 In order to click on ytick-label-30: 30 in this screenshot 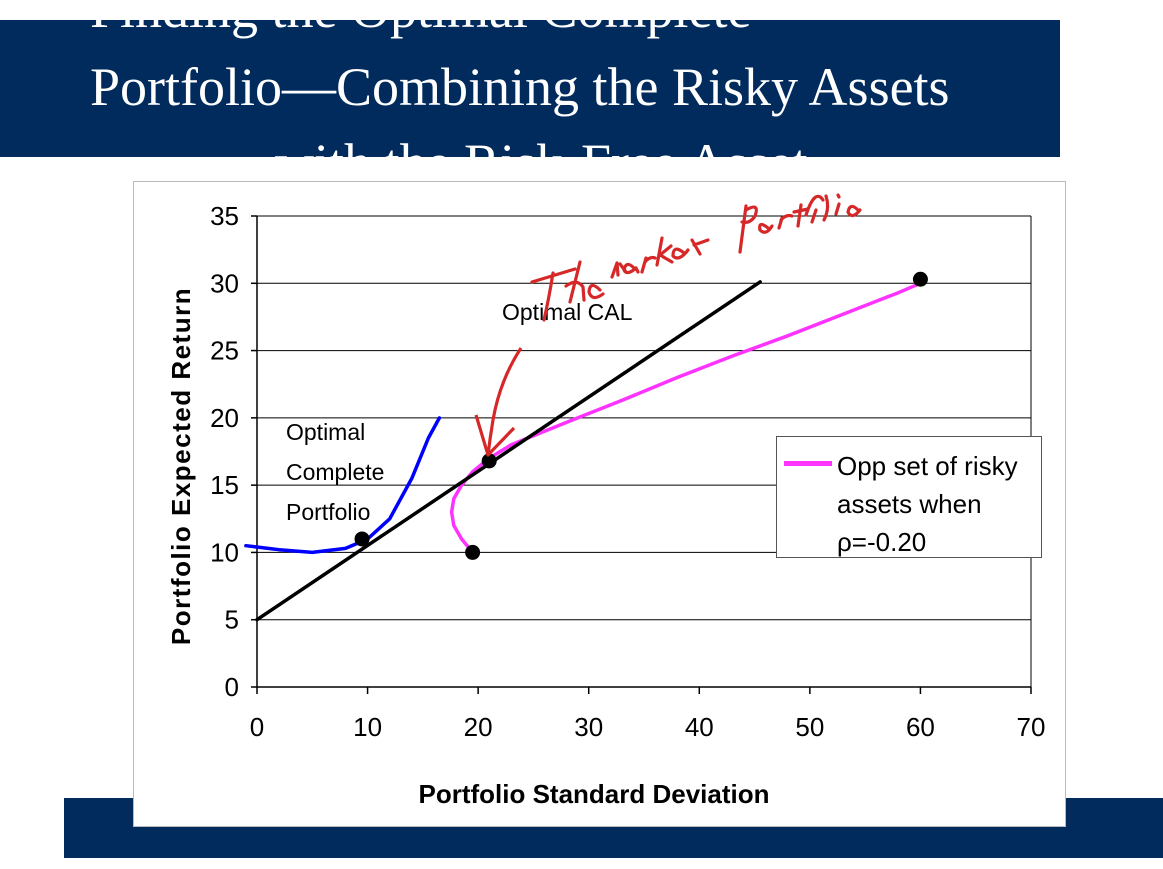, I will do `click(224, 283)`.